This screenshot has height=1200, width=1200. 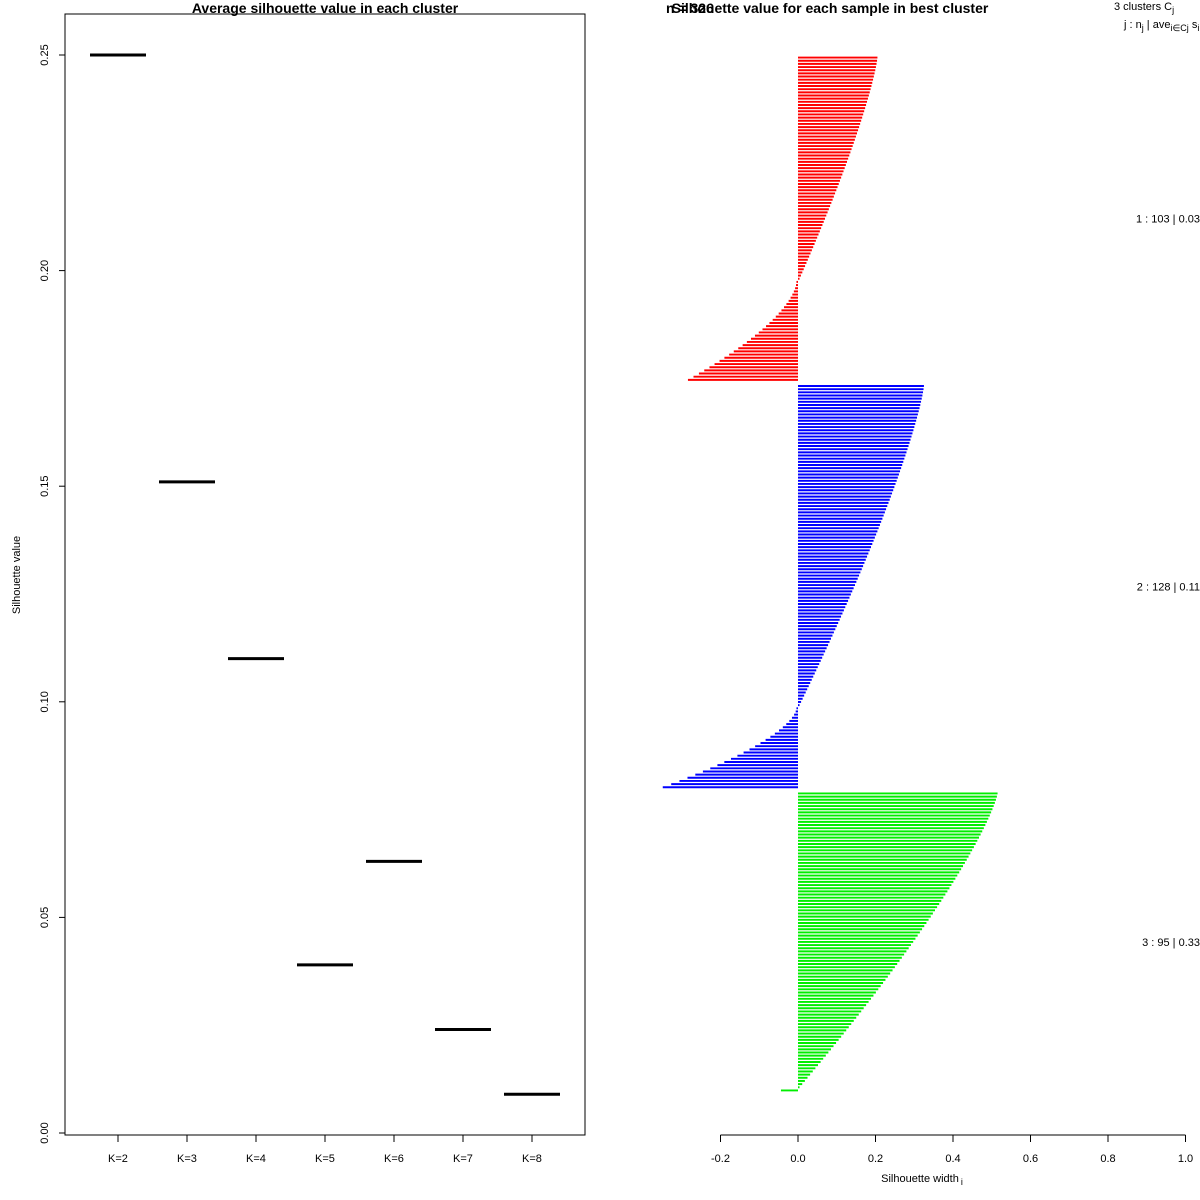 I want to click on right-x-tick-label: 0.0, so click(x=797, y=1159).